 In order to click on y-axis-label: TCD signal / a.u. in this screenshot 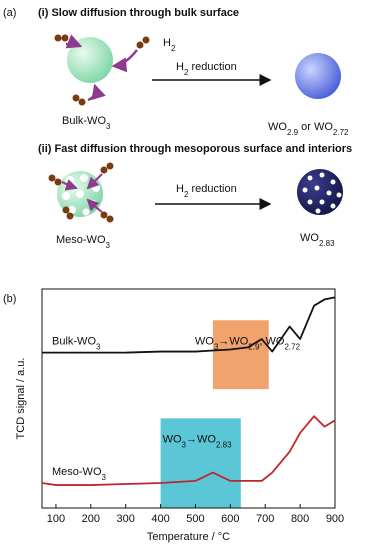, I will do `click(21, 399)`.